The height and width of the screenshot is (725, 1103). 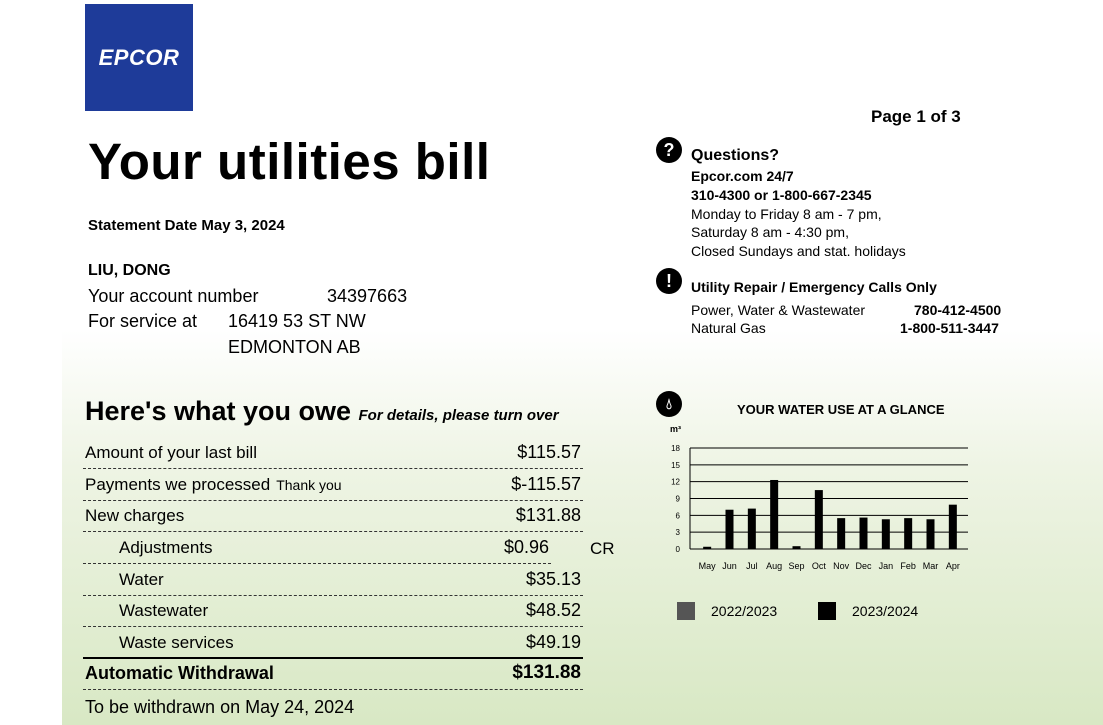 What do you see at coordinates (669, 404) in the screenshot?
I see `water-drop-icon: 💧︎` at bounding box center [669, 404].